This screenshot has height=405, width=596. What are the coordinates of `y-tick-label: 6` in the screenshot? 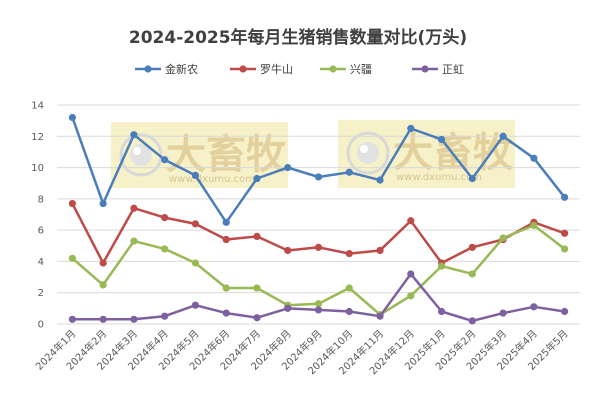 It's located at (41, 231).